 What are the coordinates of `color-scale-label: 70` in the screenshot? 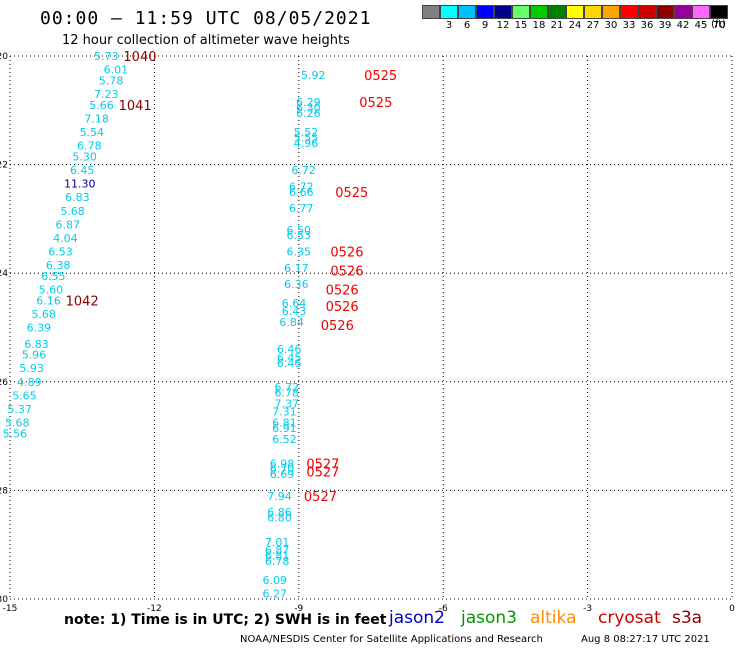 It's located at (719, 25).